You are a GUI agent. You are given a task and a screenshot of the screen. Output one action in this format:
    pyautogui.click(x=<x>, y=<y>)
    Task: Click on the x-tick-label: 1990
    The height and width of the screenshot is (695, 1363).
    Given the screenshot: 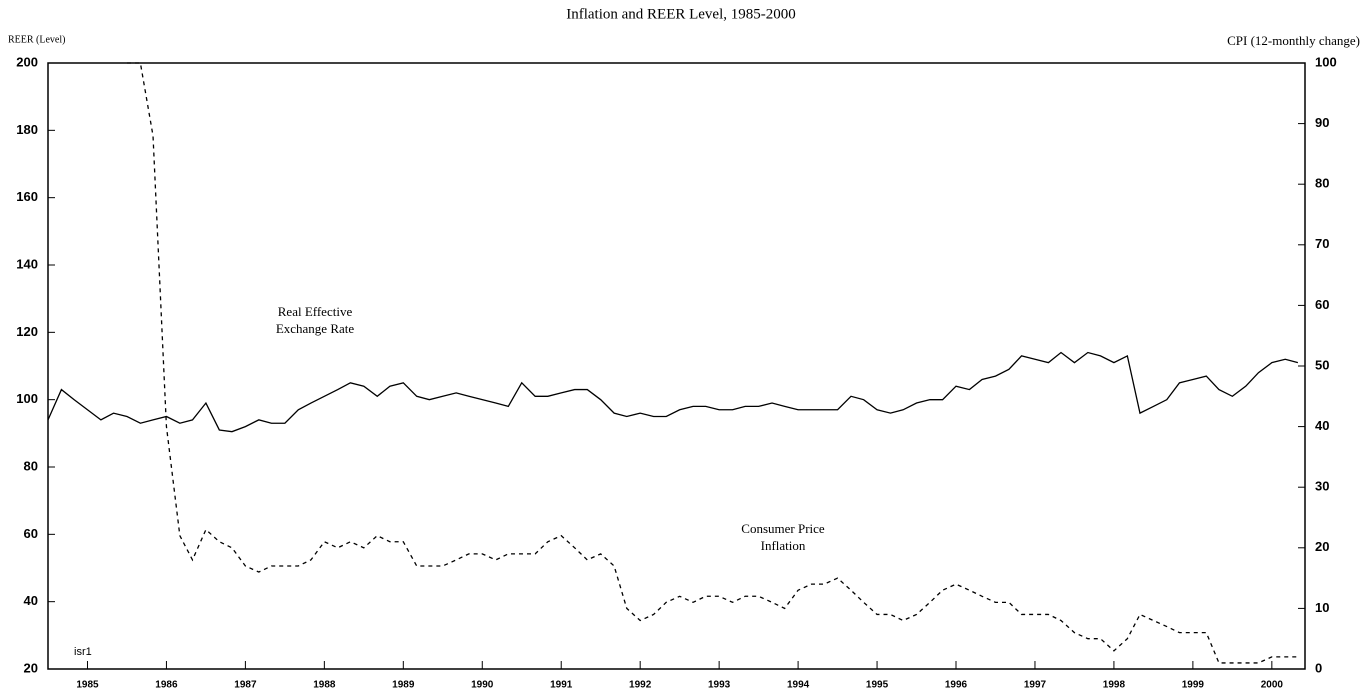 What is the action you would take?
    pyautogui.click(x=482, y=685)
    